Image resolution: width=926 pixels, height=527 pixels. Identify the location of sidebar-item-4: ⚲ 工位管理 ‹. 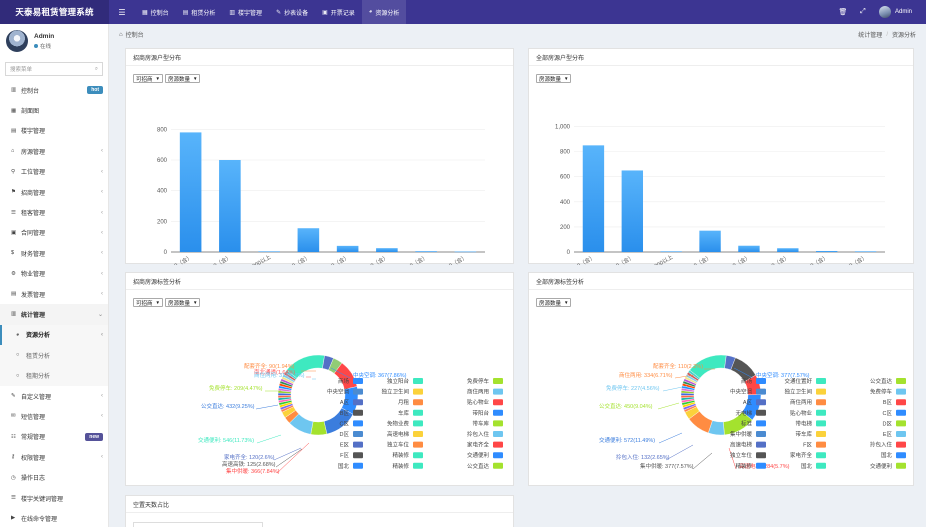
(54, 172).